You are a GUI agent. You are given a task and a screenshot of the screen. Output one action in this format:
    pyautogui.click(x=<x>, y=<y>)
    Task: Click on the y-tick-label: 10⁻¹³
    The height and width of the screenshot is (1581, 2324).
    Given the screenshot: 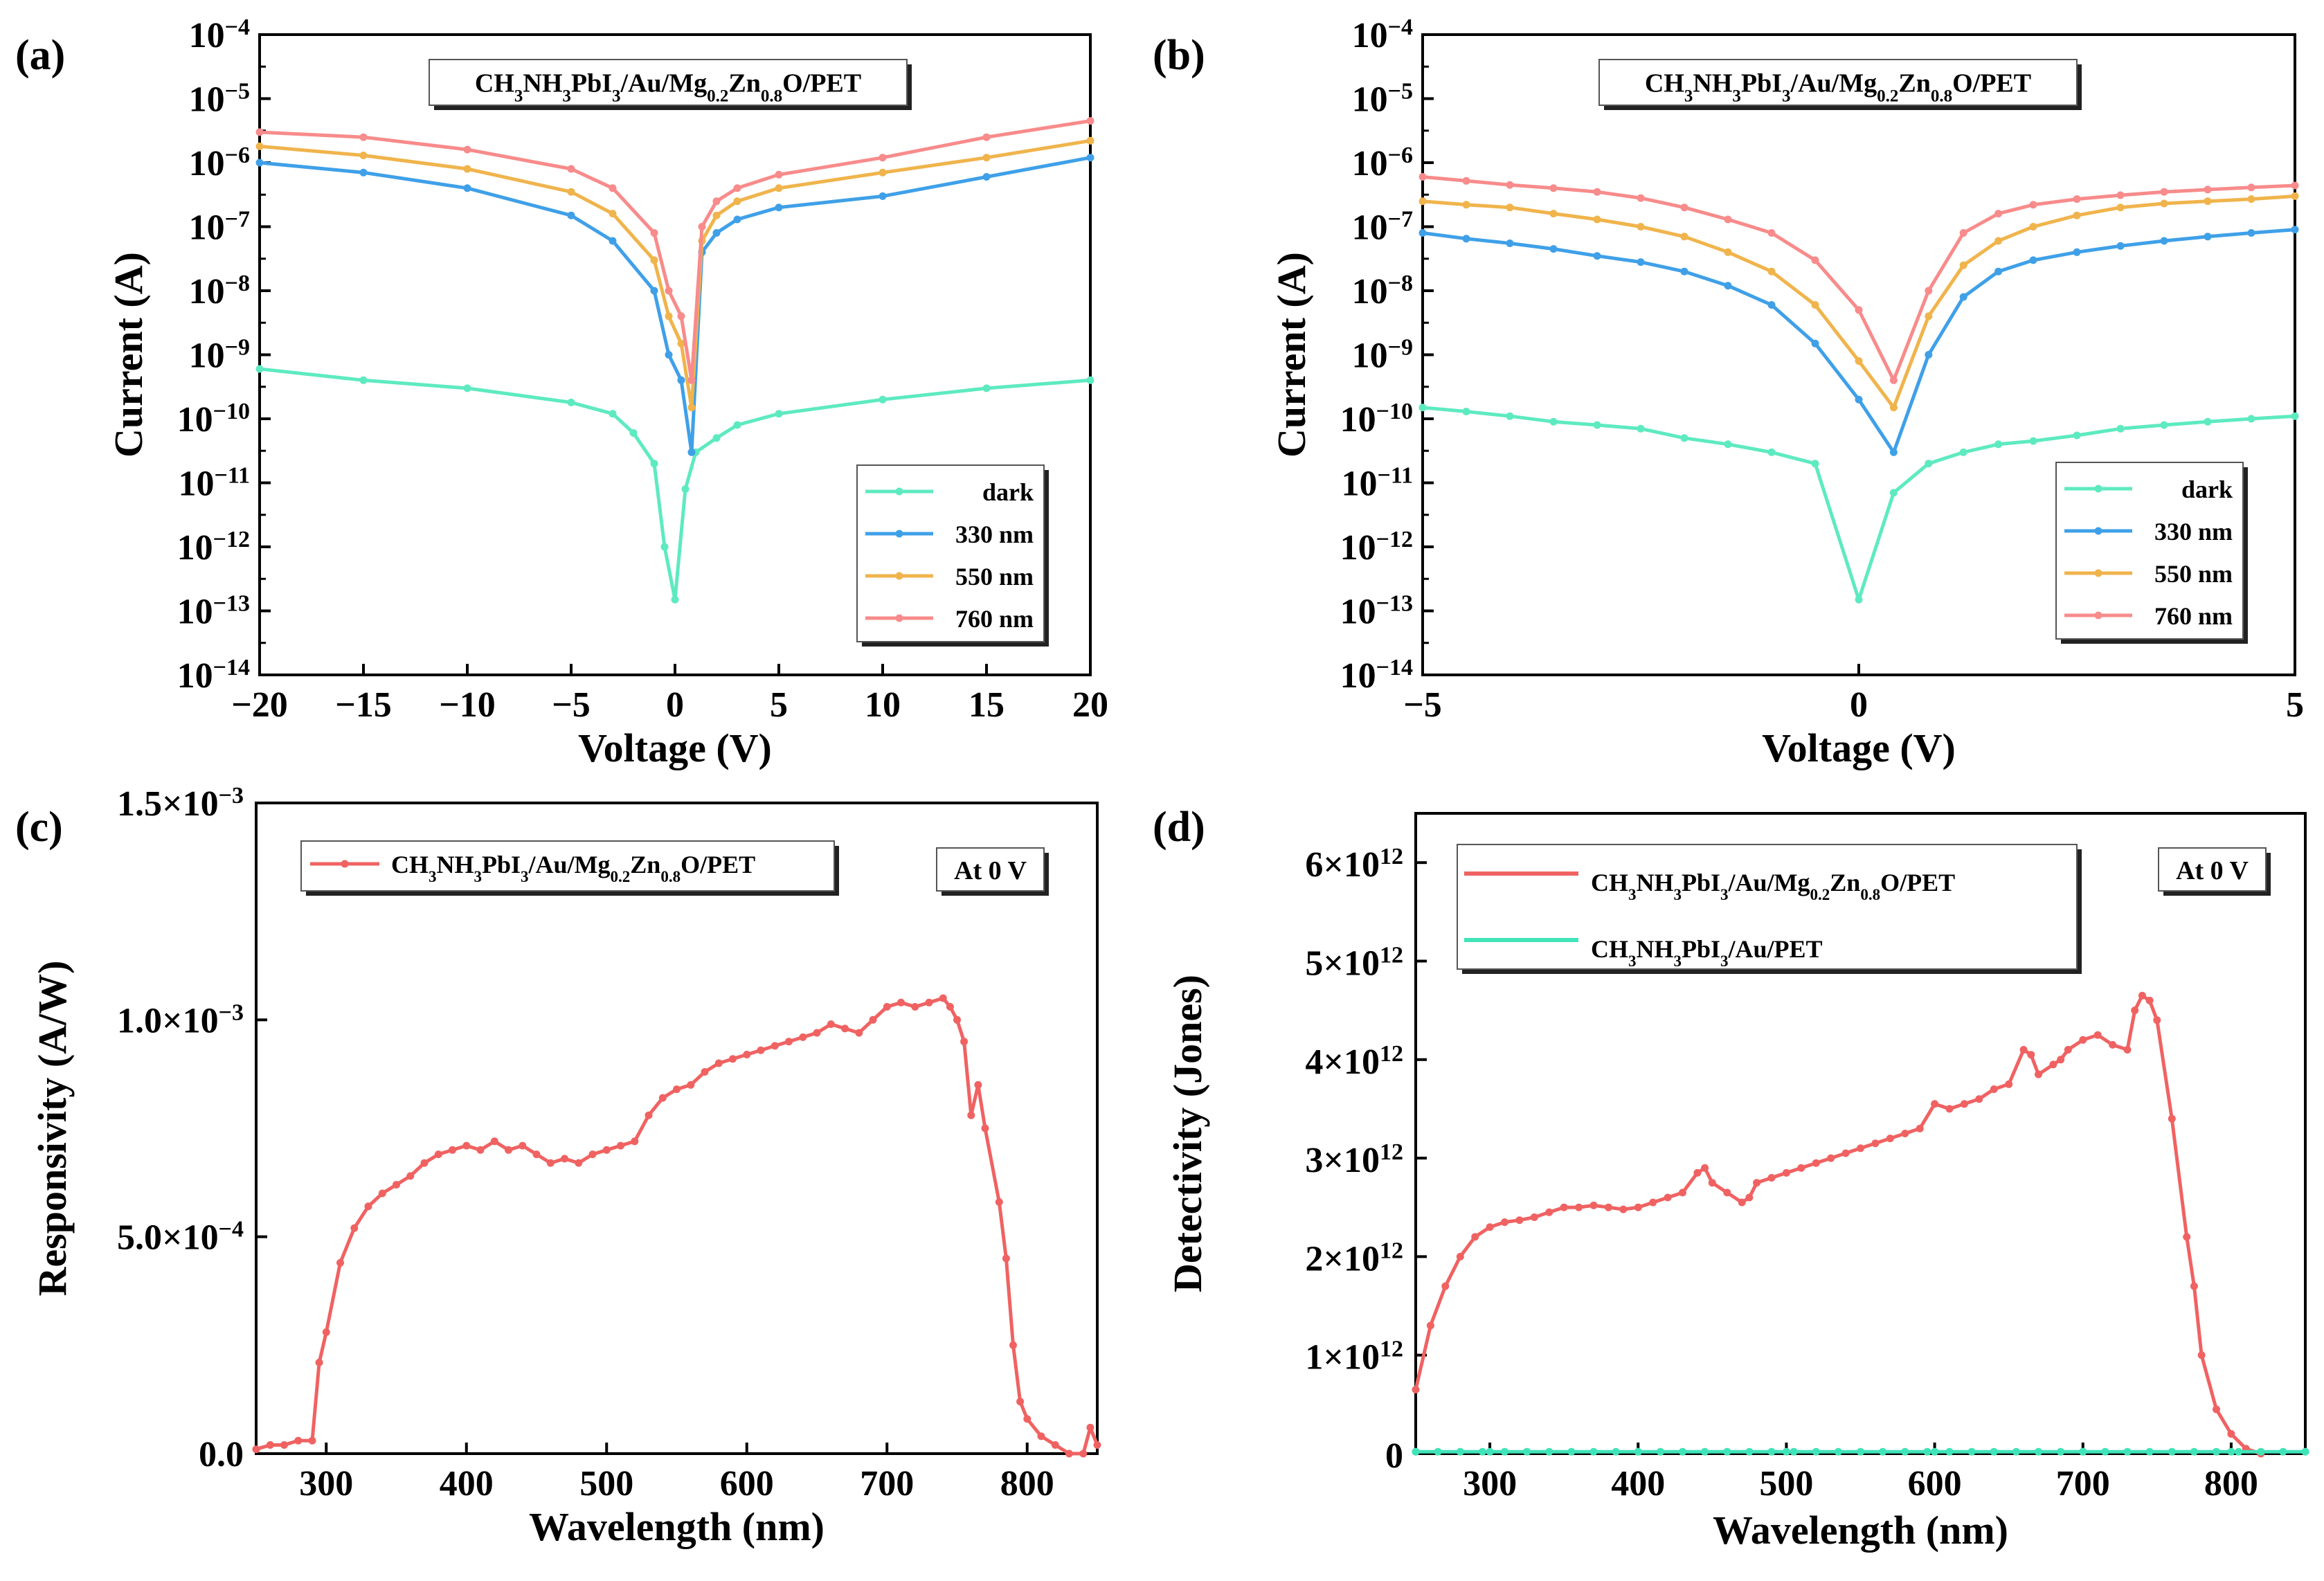 What is the action you would take?
    pyautogui.click(x=1376, y=611)
    